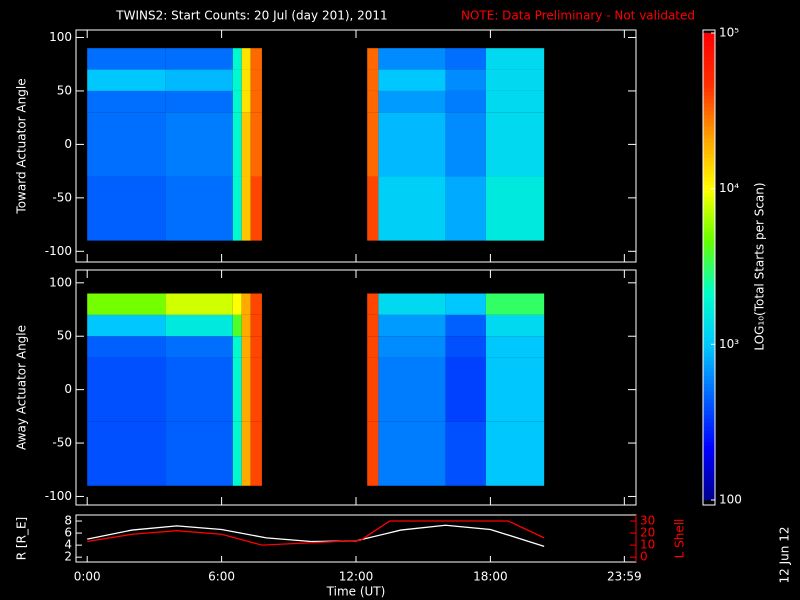  I want to click on colorbar-frame, so click(709, 267).